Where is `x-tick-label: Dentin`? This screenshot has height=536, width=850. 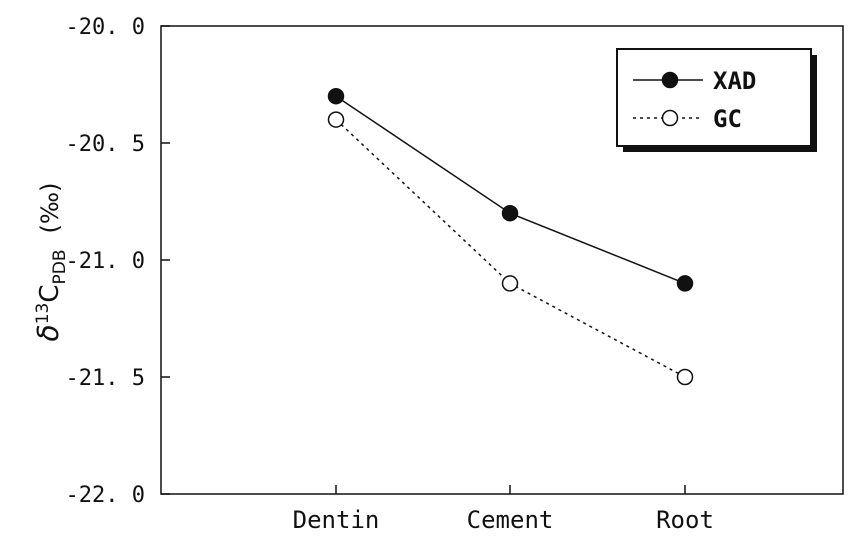 x-tick-label: Dentin is located at coordinates (336, 520).